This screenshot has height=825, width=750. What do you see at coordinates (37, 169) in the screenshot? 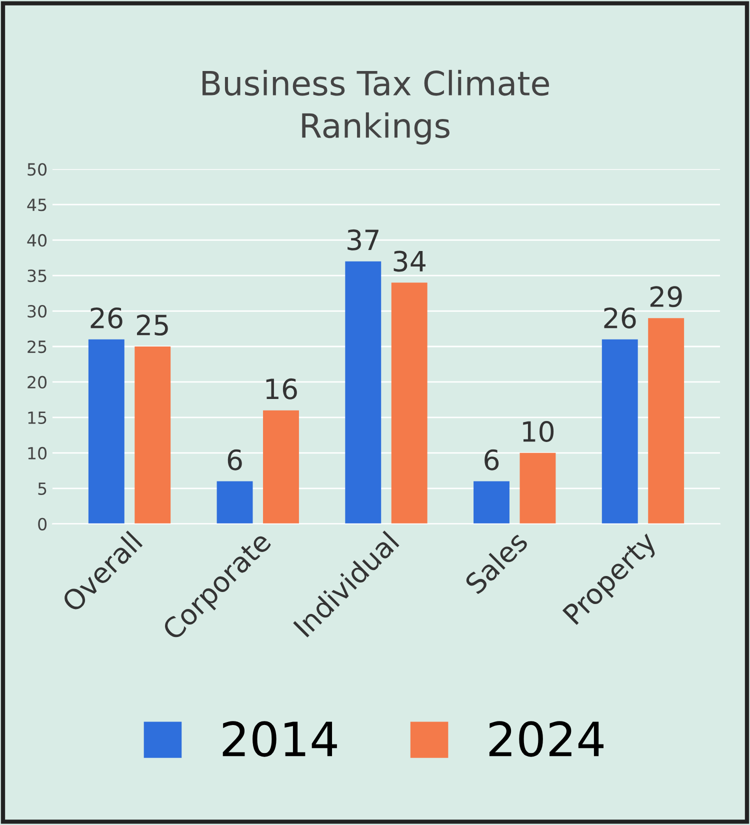
I see `y-tick-label: 50` at bounding box center [37, 169].